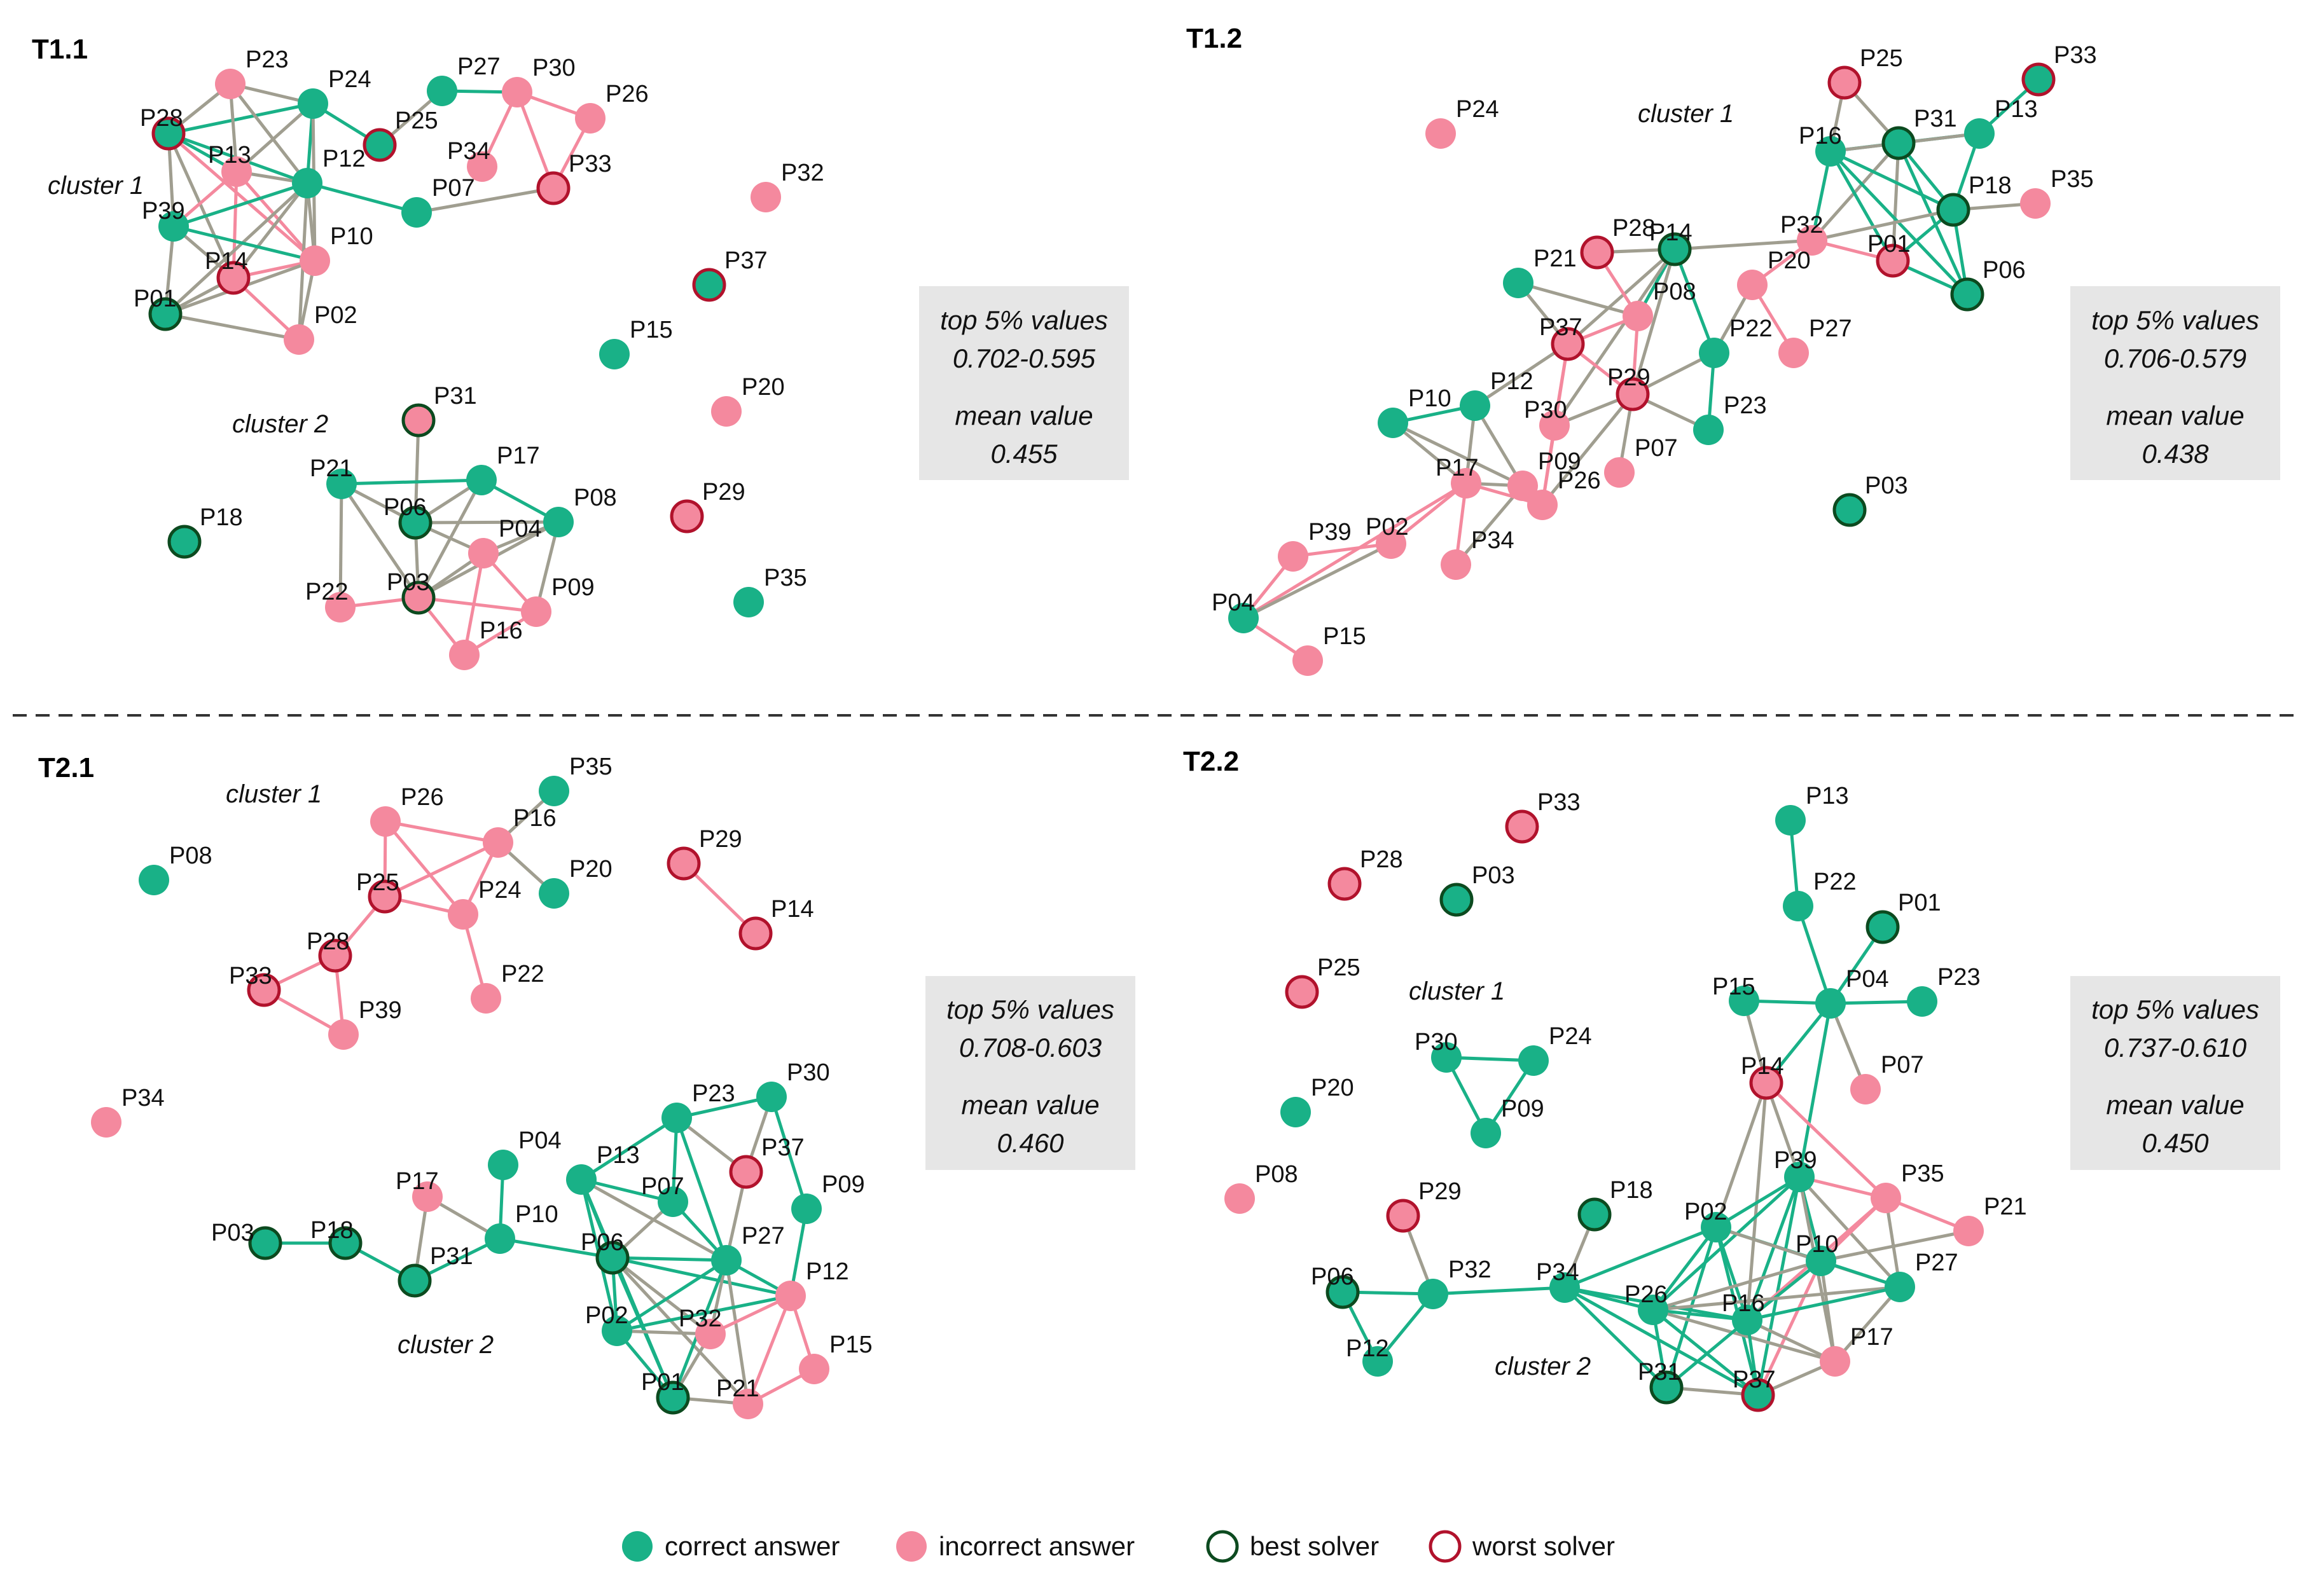 Image resolution: width=2312 pixels, height=1596 pixels. Describe the element at coordinates (464, 79) in the screenshot. I see `node-p27: P27` at that location.